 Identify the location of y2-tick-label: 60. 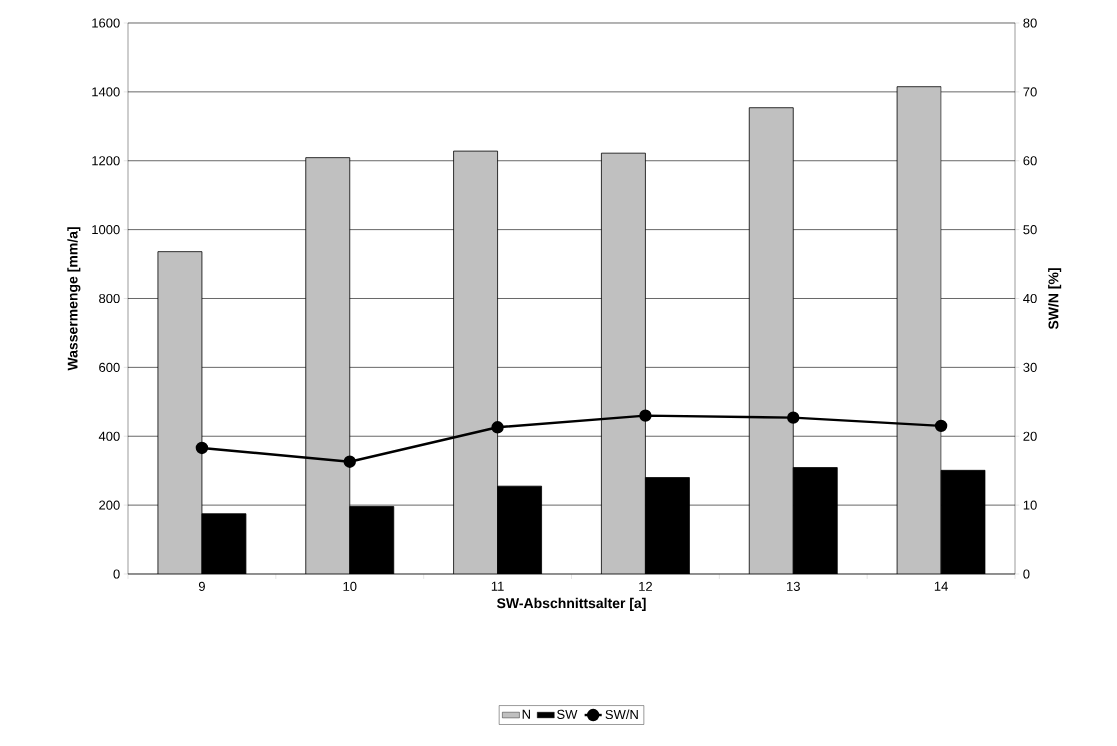
(1030, 161).